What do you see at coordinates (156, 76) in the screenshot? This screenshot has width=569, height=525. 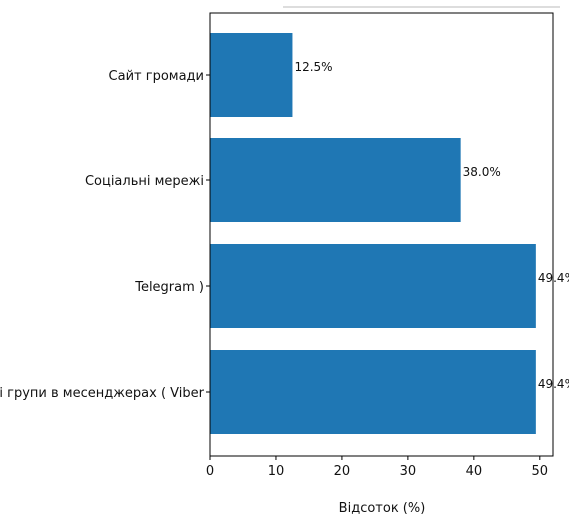 I see `y-tick-label-1: Сайт громади` at bounding box center [156, 76].